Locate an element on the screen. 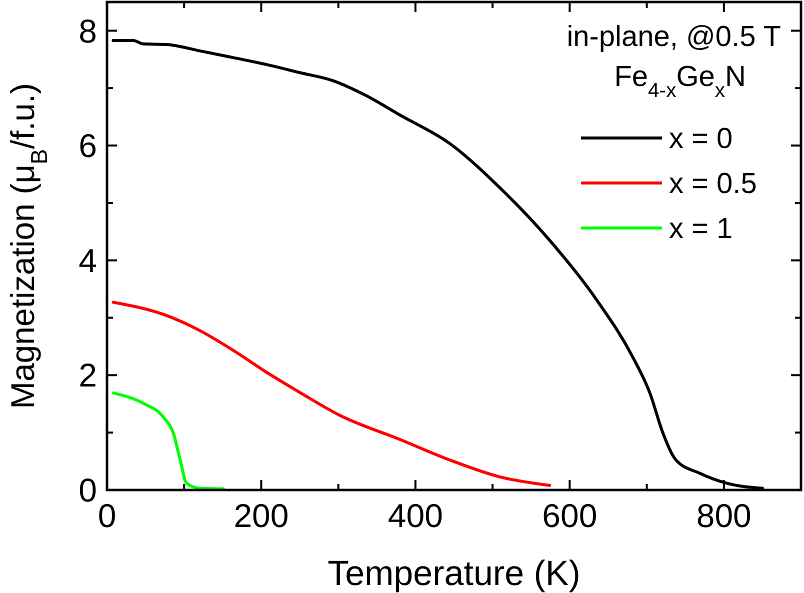  y-tick-label: 4 is located at coordinates (87, 260).